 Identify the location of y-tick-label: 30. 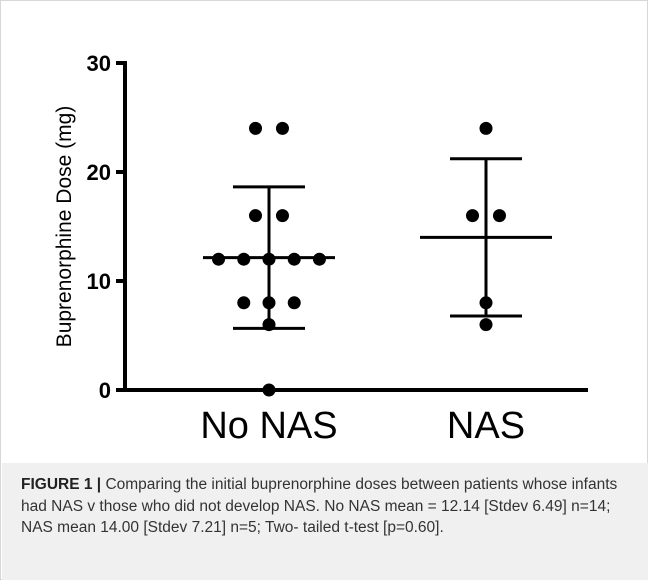
(99, 63).